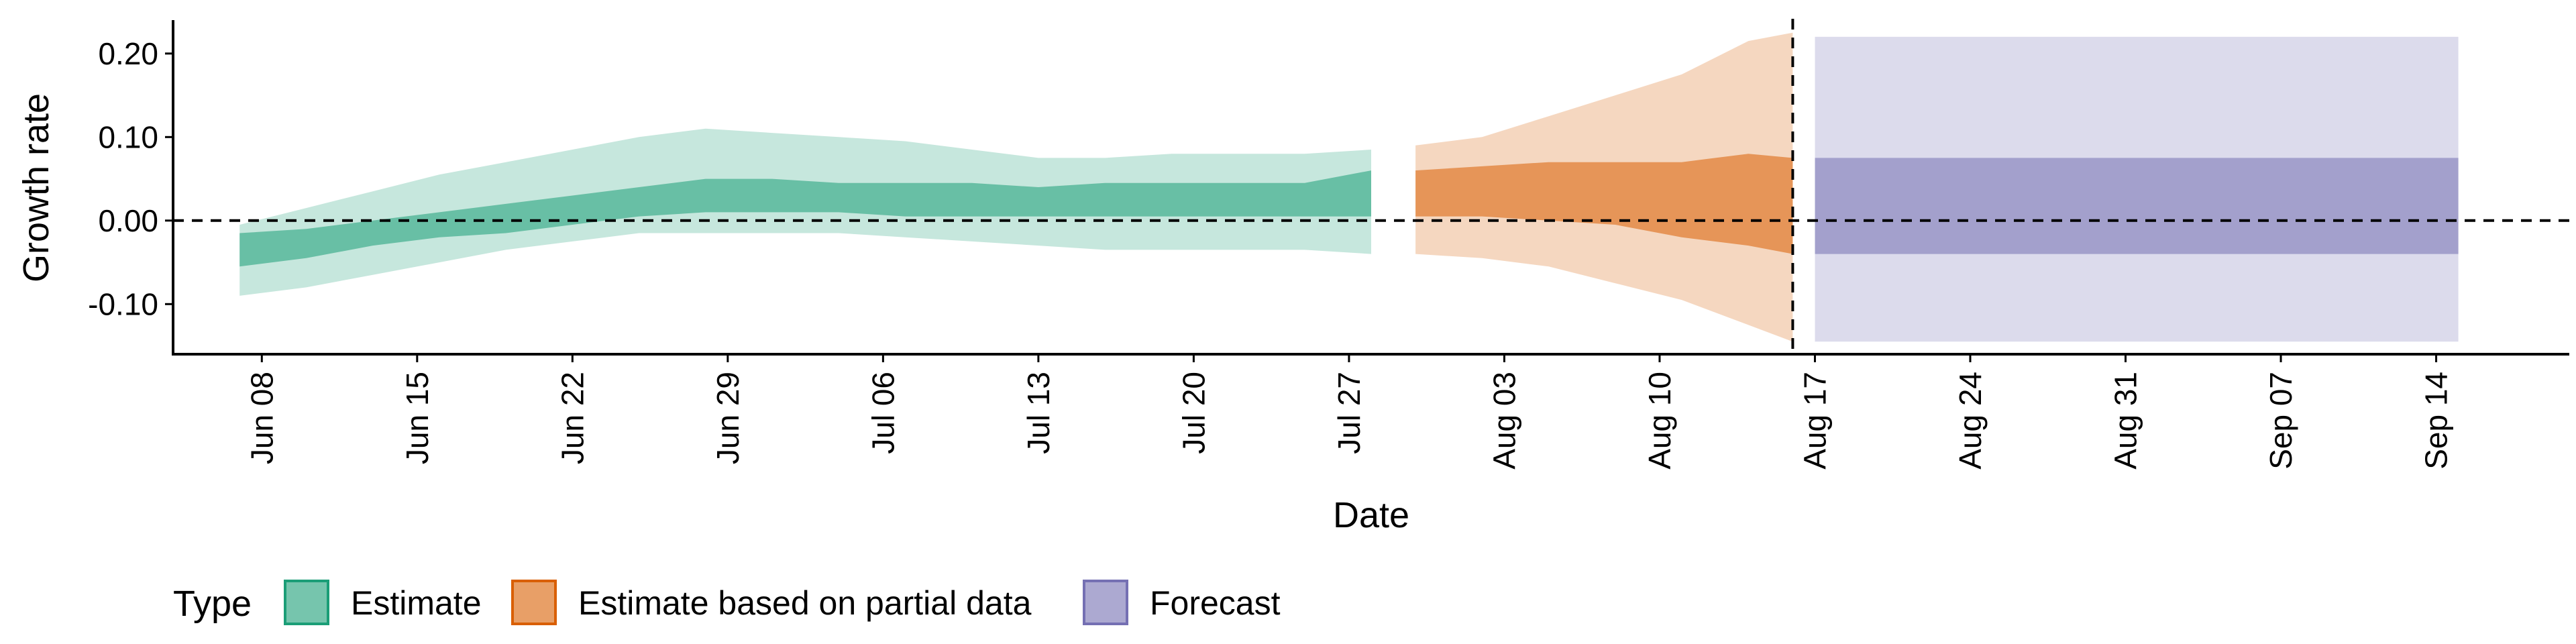 The height and width of the screenshot is (644, 2576). What do you see at coordinates (2280, 421) in the screenshot?
I see `x-tick-label: Sep 07` at bounding box center [2280, 421].